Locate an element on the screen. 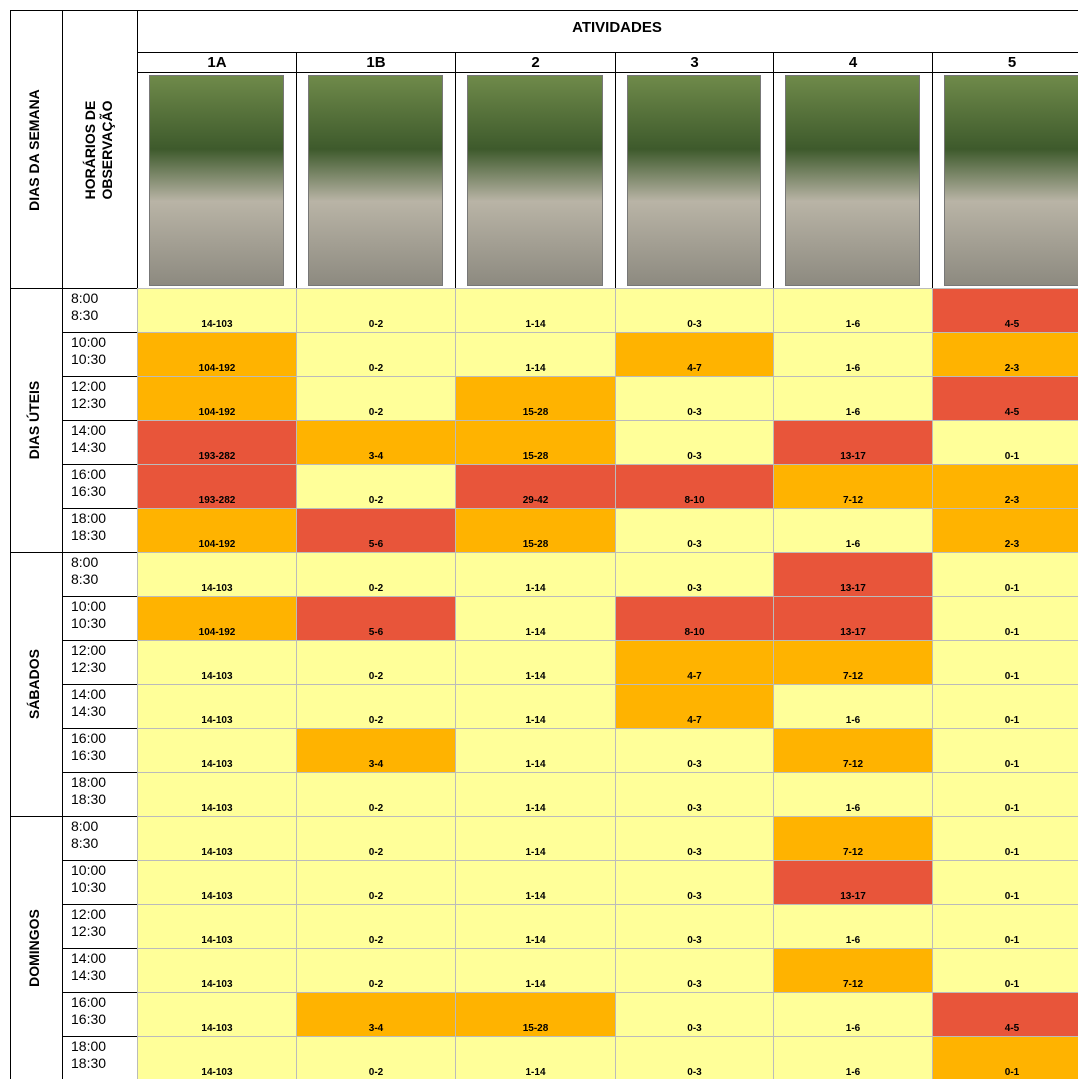  value-cell: 8-10 is located at coordinates (694, 486).